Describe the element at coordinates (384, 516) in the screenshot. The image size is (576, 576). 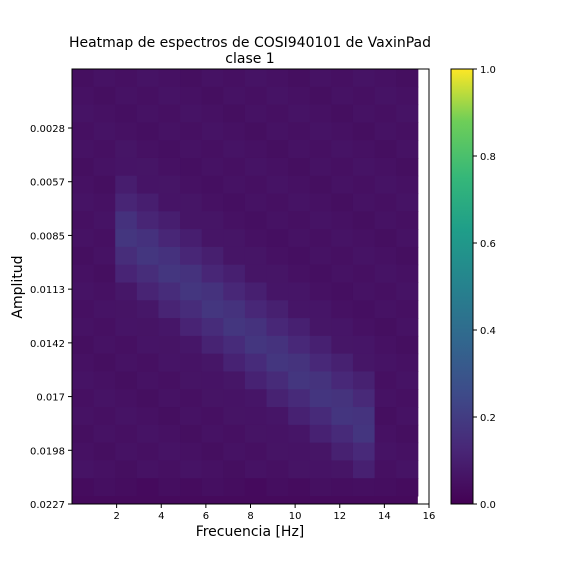
I see `x-tick-label: 14` at that location.